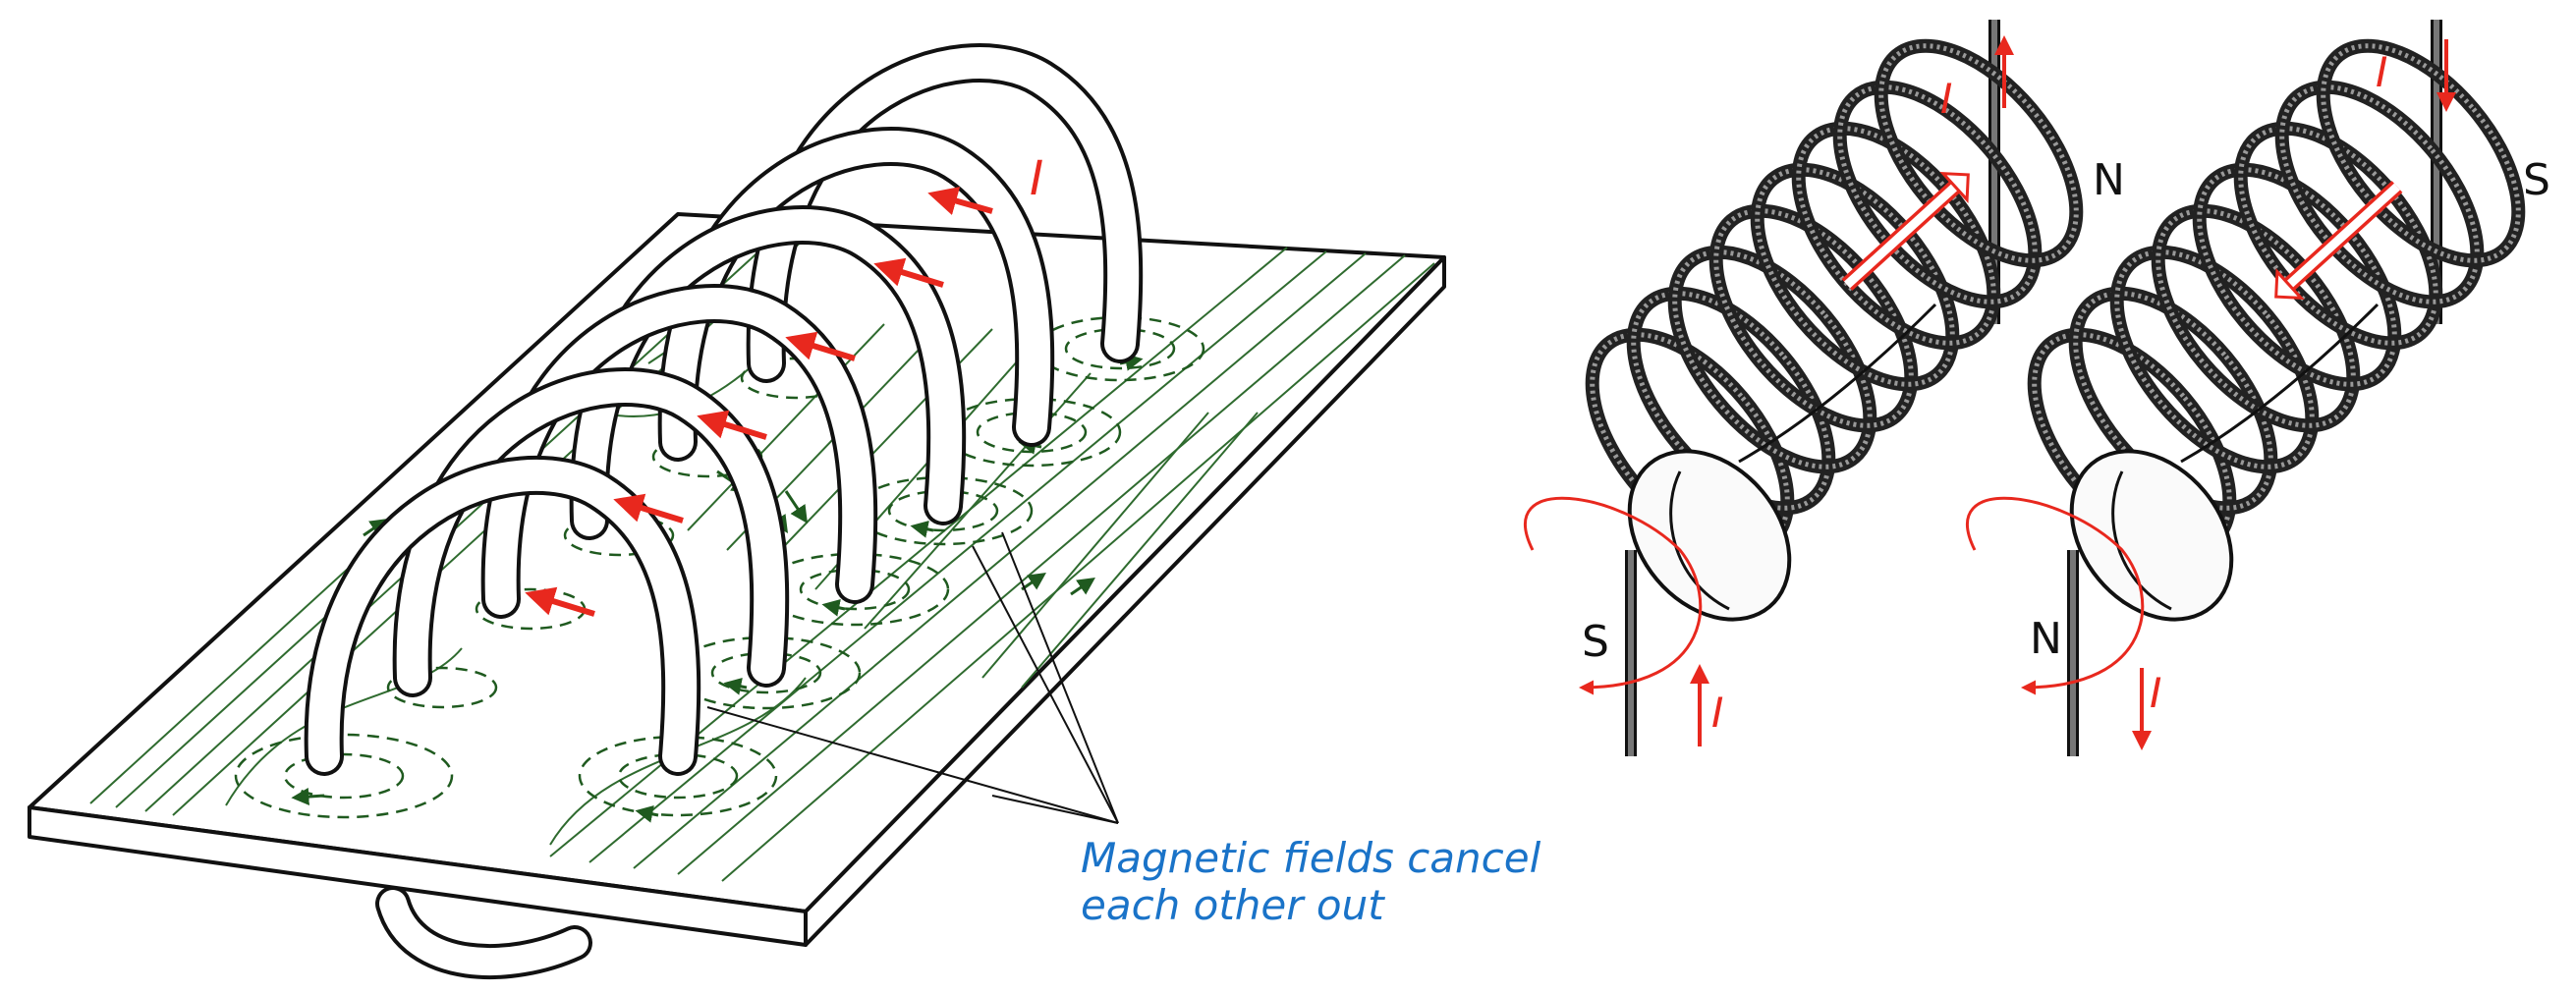 Image resolution: width=2576 pixels, height=994 pixels. I want to click on sol2-pole-end: S, so click(2536, 180).